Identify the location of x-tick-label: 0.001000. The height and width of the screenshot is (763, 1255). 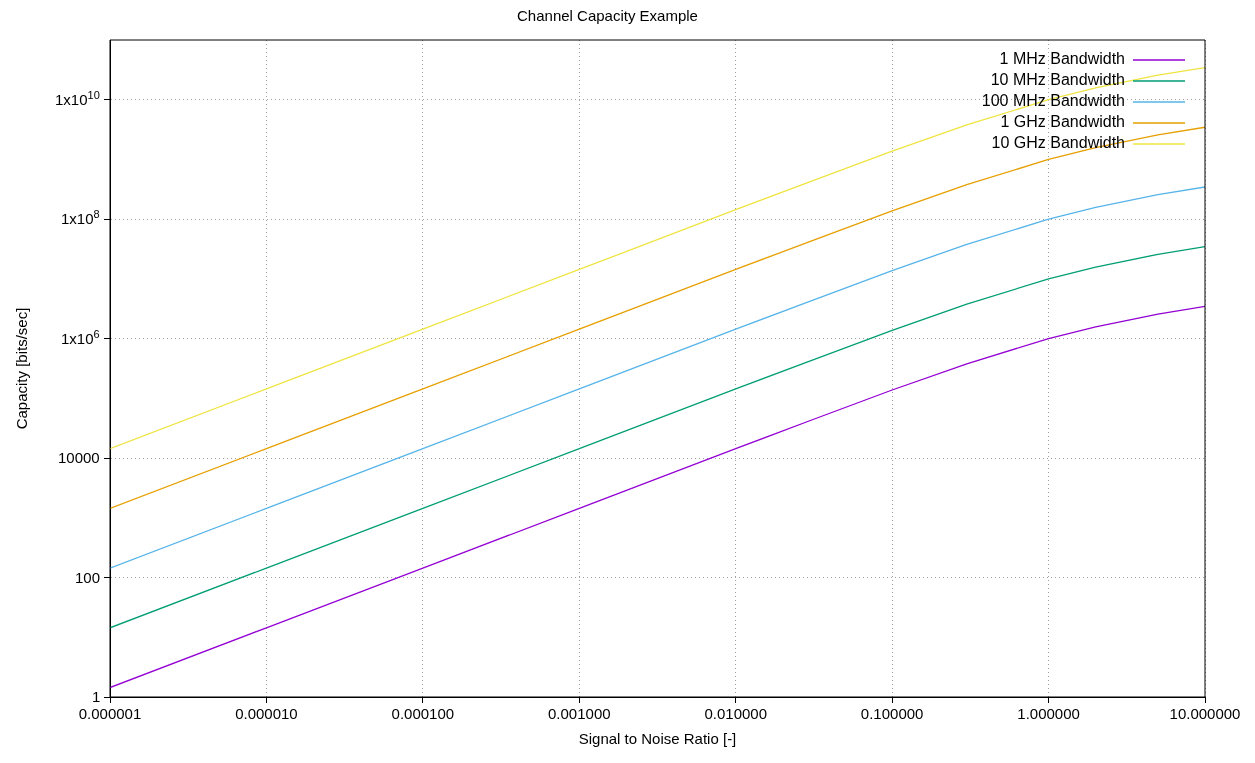
(579, 714).